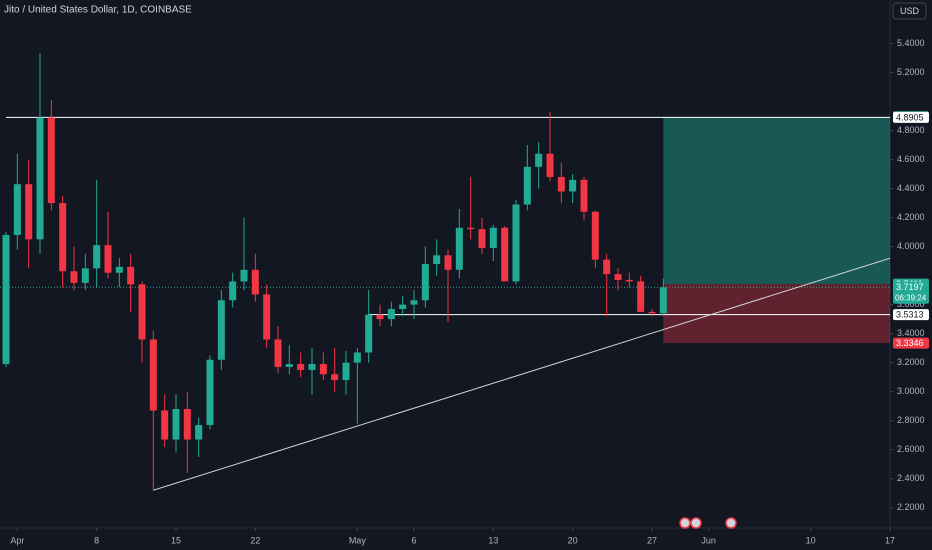 The width and height of the screenshot is (932, 550). What do you see at coordinates (911, 420) in the screenshot?
I see `y-tick-label: 2.8000` at bounding box center [911, 420].